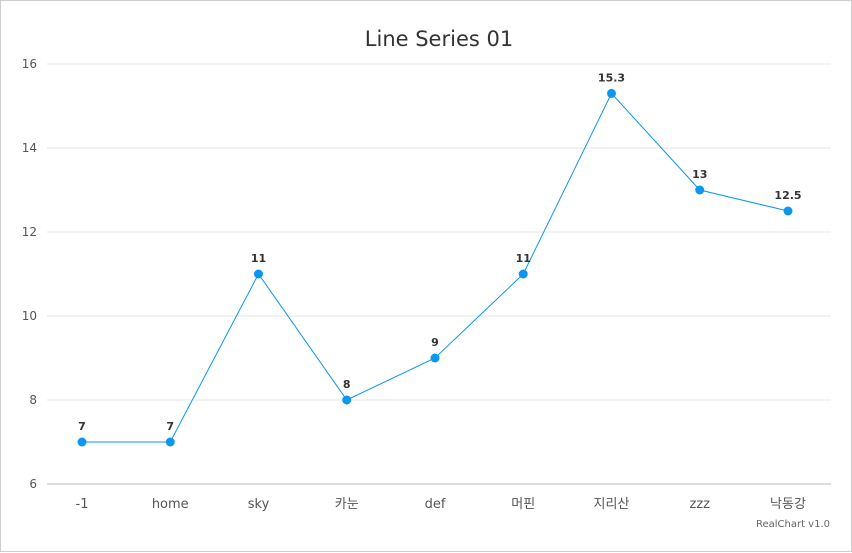  I want to click on x-axis: -1 home sky 카눈 def 머핀 지리산 zzz 낙동강, so click(439, 497).